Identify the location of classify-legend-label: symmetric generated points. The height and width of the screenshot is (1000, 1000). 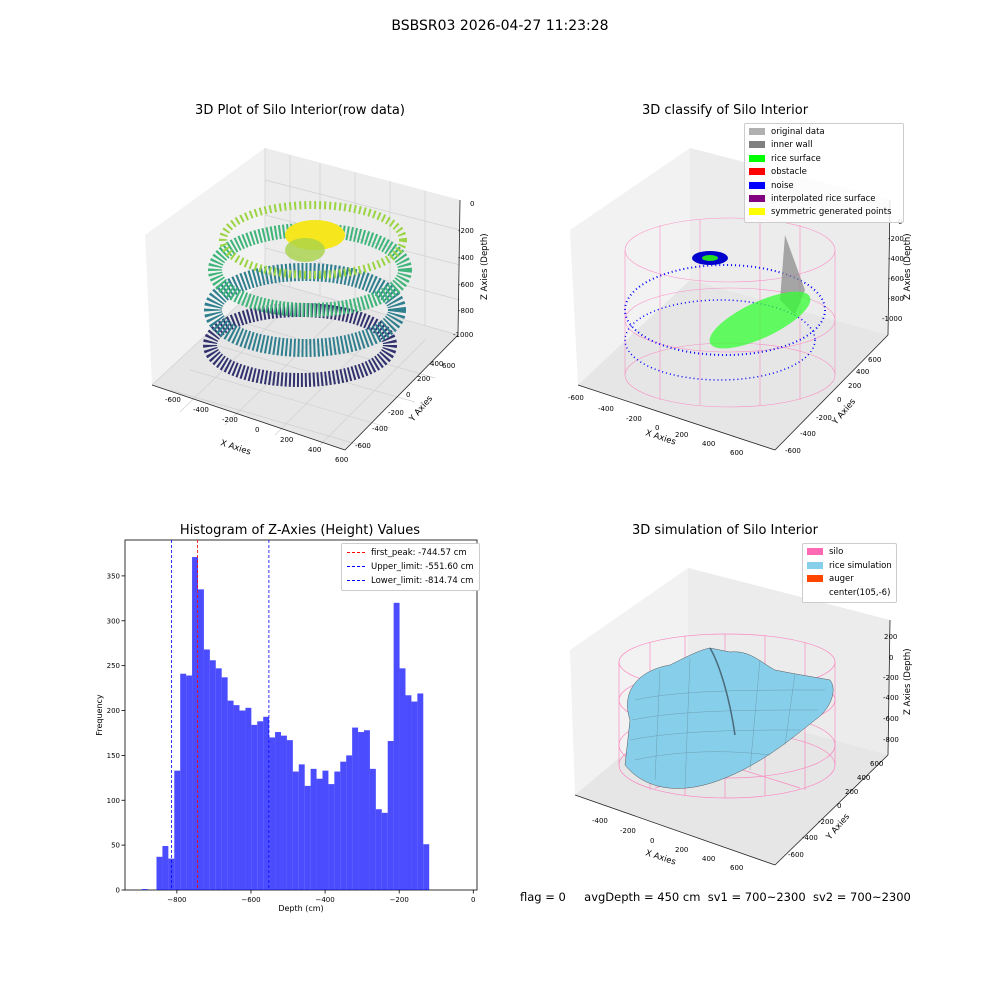
(831, 212).